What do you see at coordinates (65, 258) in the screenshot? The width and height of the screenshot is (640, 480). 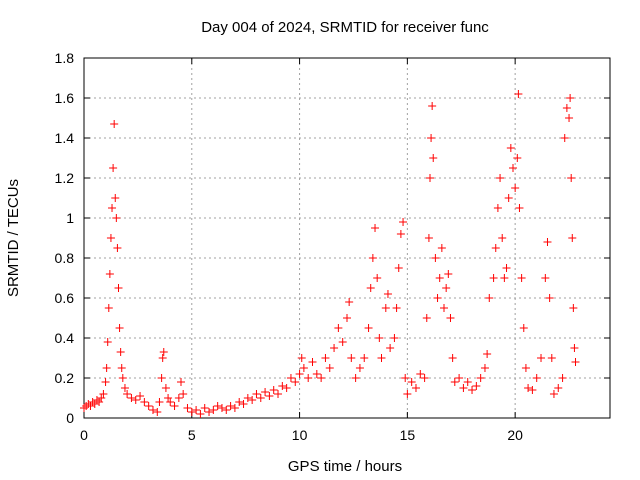 I see `y-tick-label: 0.8` at bounding box center [65, 258].